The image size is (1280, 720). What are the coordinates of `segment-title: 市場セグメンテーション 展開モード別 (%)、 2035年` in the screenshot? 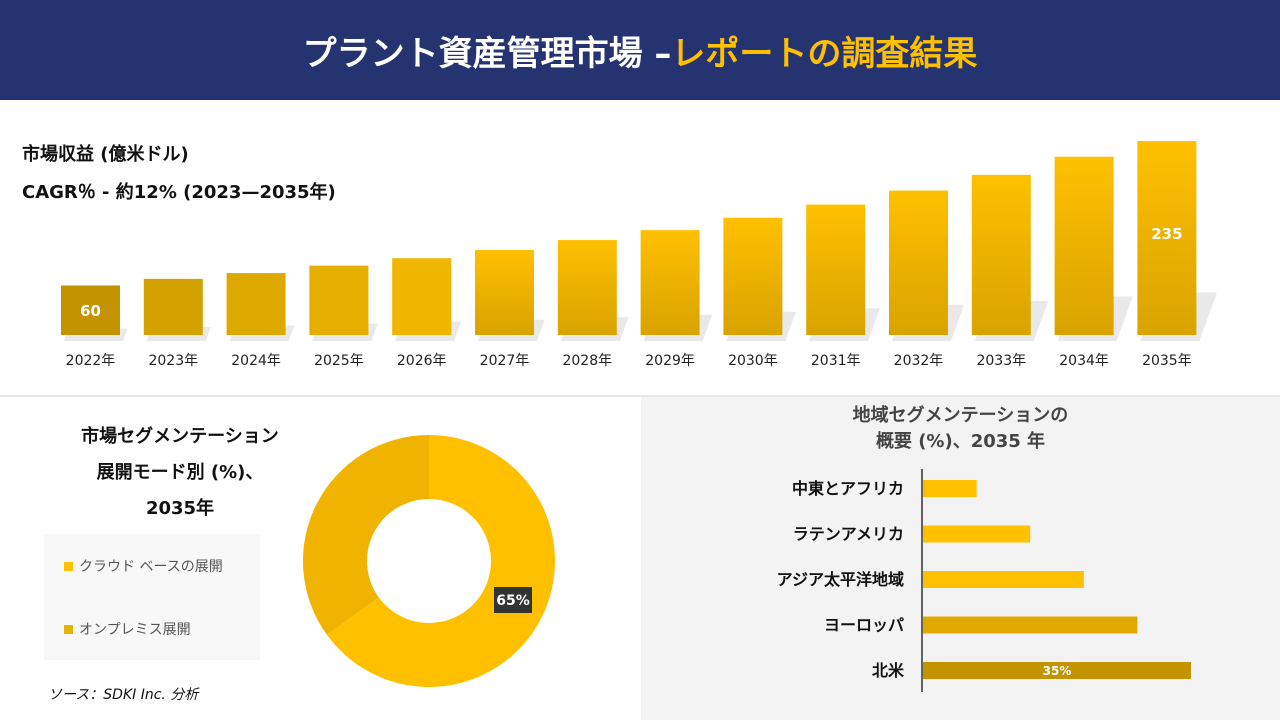 It's located at (180, 473).